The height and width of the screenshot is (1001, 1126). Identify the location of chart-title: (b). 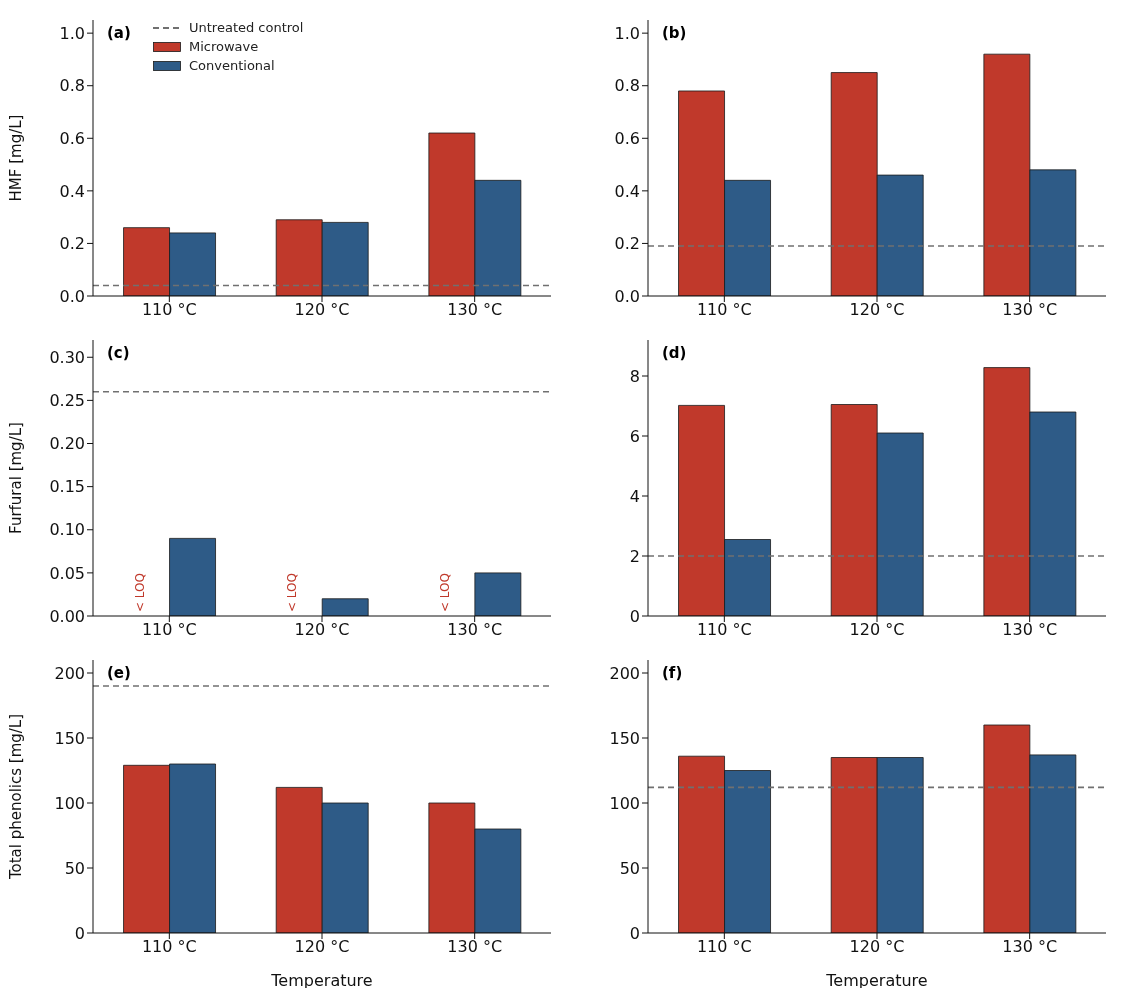
(674, 33).